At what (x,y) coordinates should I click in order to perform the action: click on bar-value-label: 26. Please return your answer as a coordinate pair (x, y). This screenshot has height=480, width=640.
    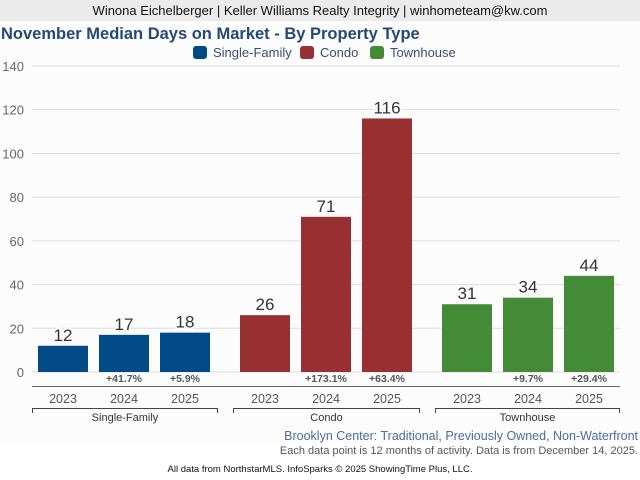
    Looking at the image, I should click on (265, 304).